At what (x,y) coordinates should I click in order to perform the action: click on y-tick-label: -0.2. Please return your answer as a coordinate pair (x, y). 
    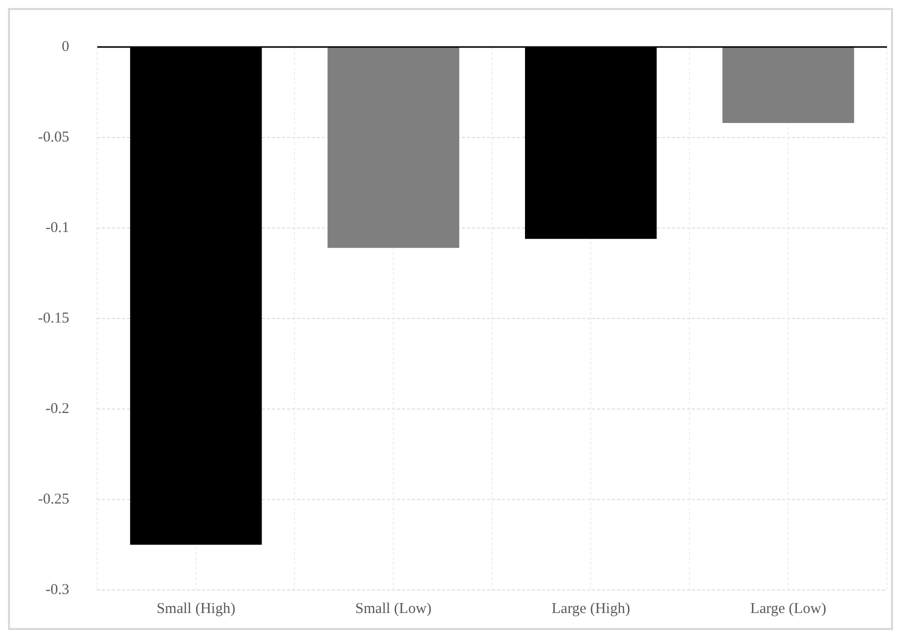
    Looking at the image, I should click on (57, 408).